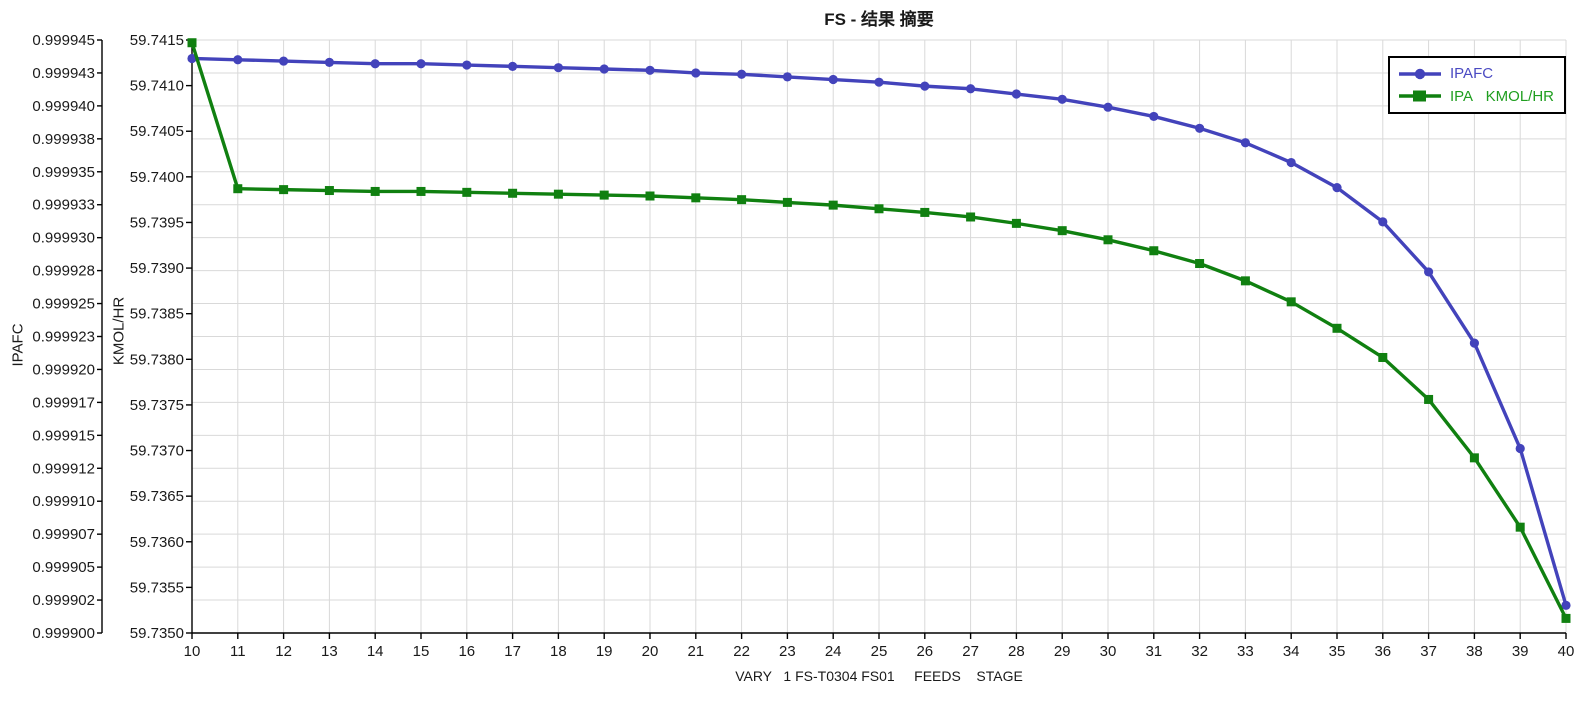 The height and width of the screenshot is (703, 1580). I want to click on svg-text: 11, so click(238, 651).